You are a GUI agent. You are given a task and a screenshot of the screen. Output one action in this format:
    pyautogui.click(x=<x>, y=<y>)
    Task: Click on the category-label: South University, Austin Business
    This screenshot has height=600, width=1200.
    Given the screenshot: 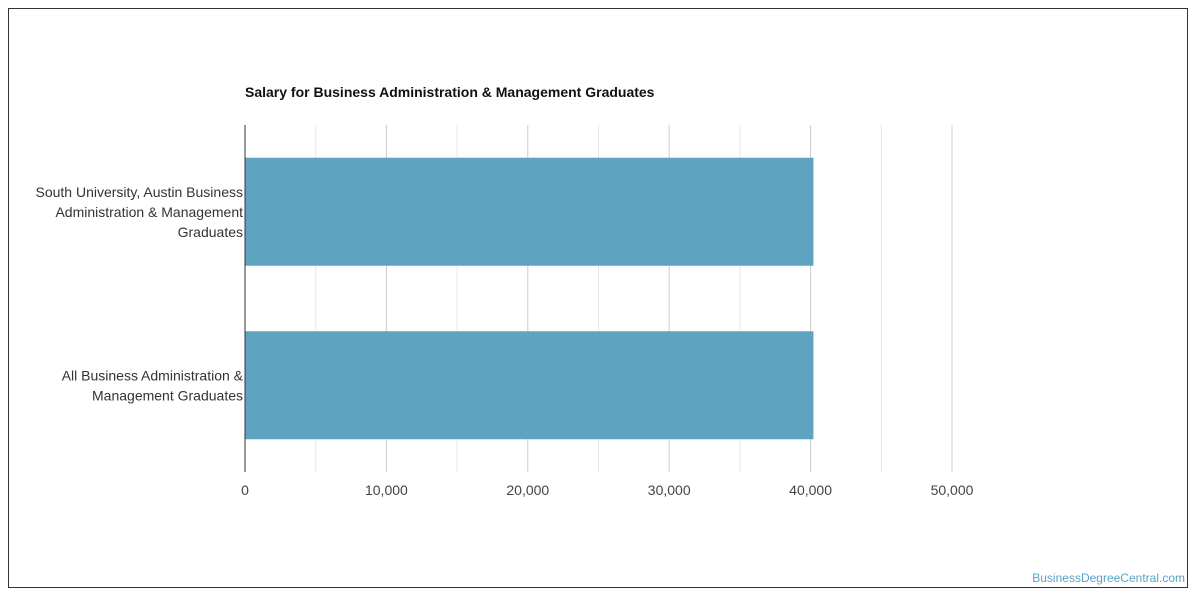 What is the action you would take?
    pyautogui.click(x=139, y=192)
    